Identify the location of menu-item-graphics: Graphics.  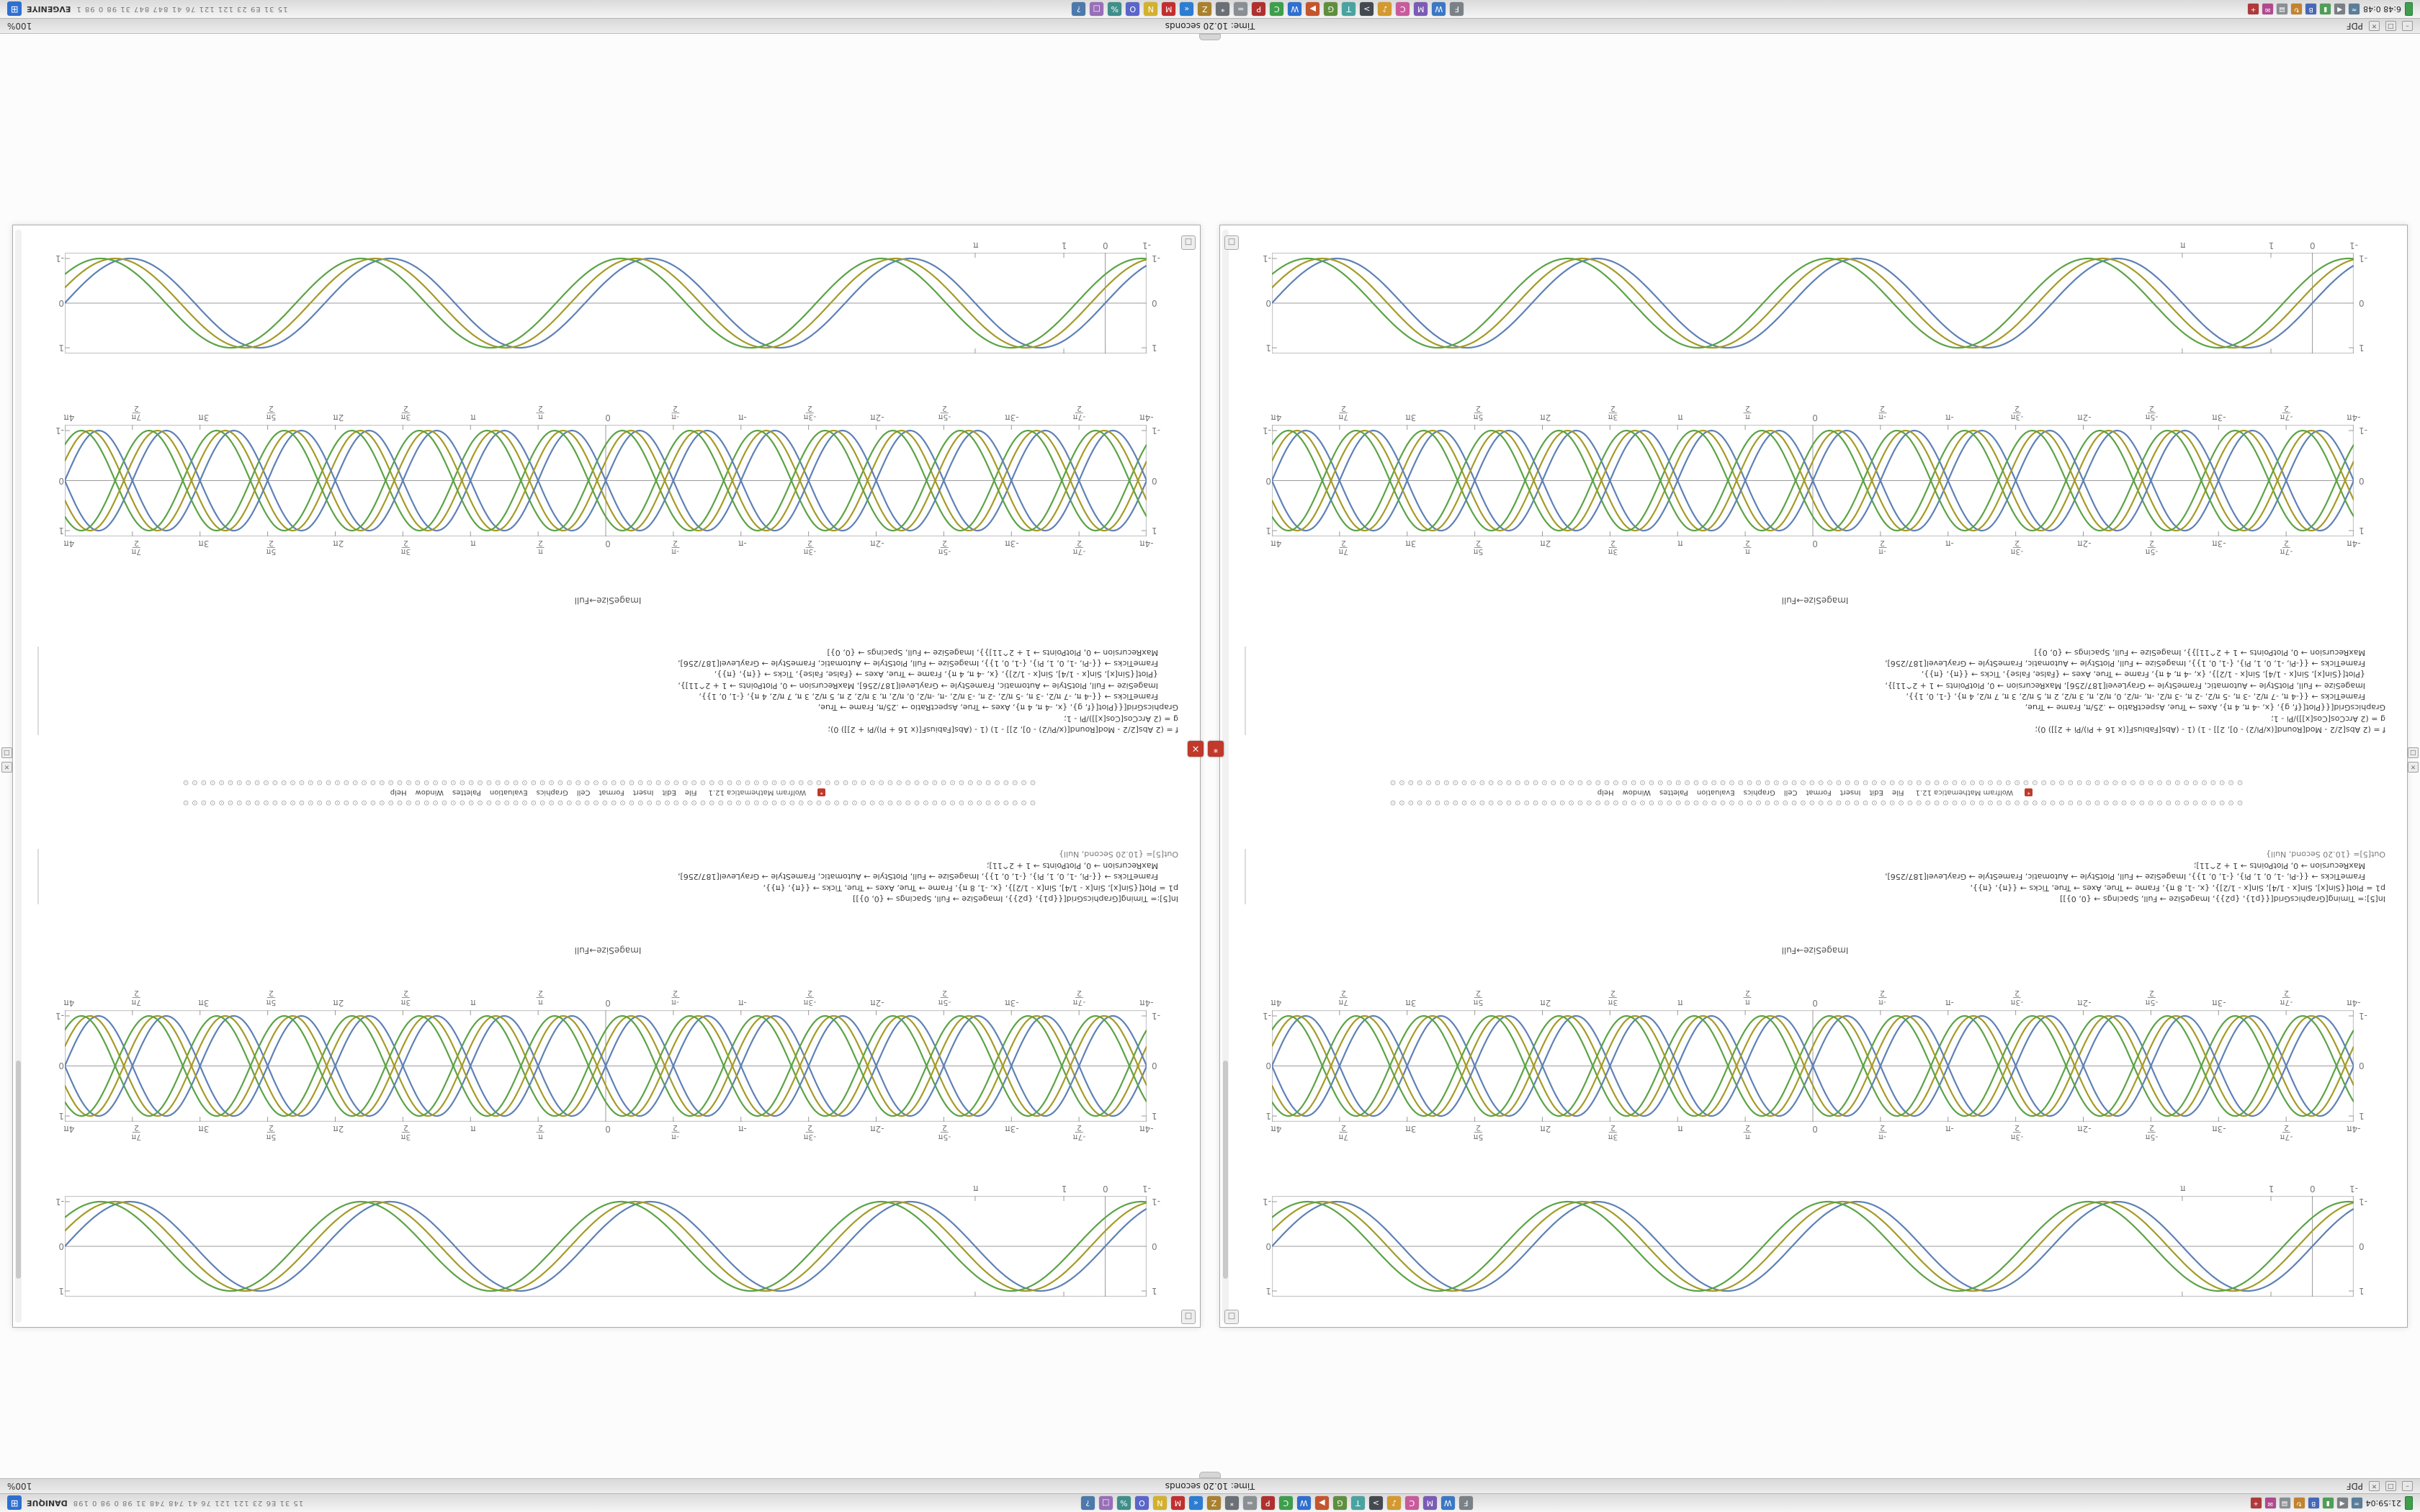
(552, 792).